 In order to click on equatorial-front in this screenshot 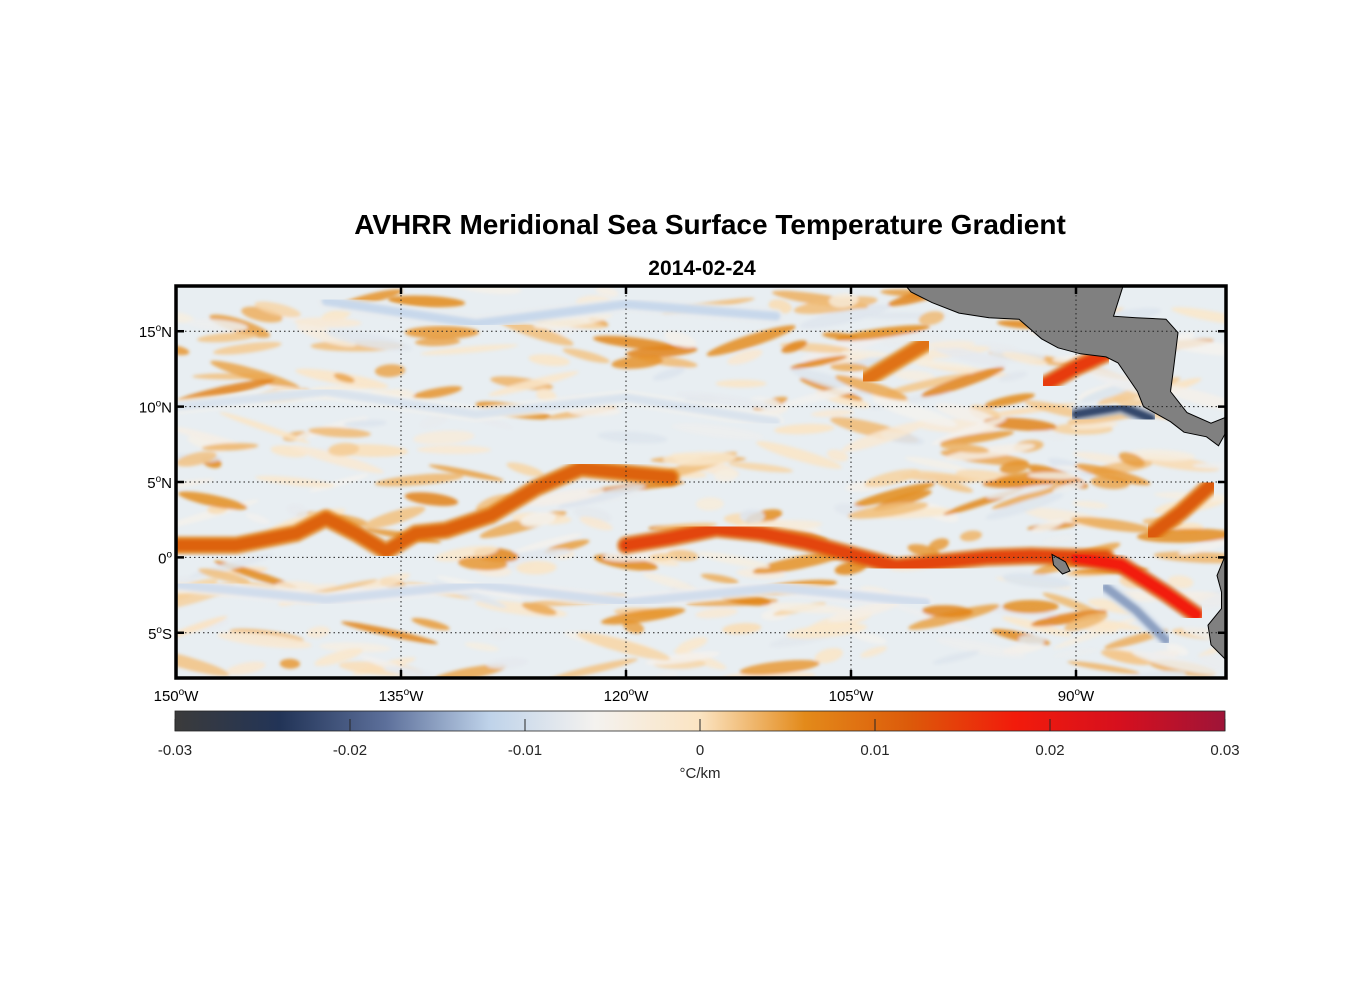, I will do `click(428, 510)`.